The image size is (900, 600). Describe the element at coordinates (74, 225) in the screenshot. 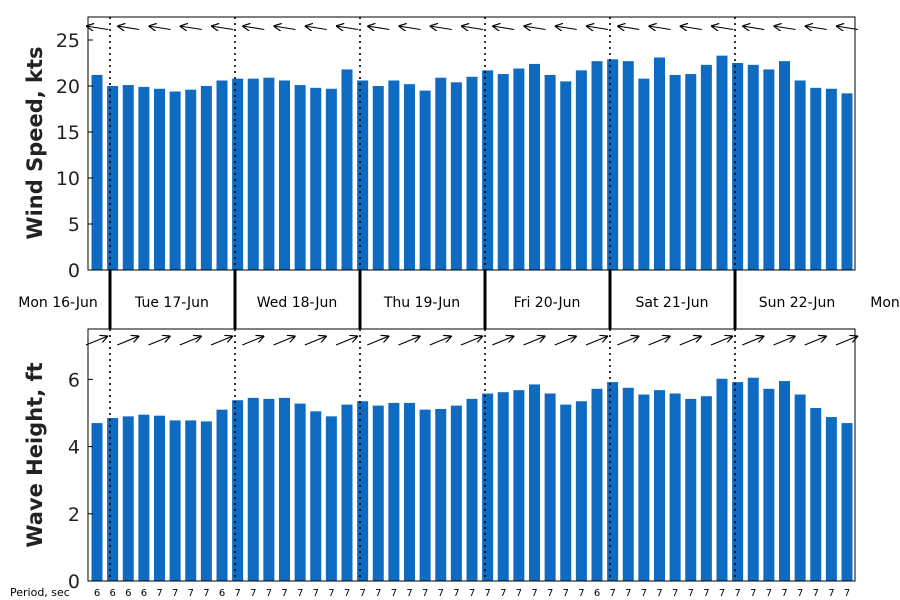

I see `wind-y-tick-label: 5` at that location.